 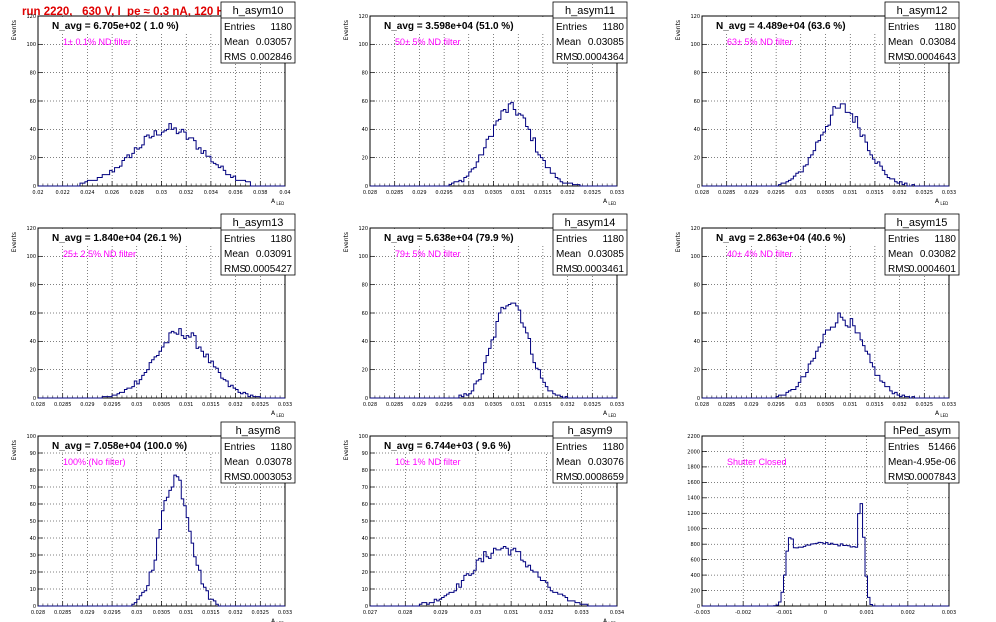 I want to click on stats-value-mean: 0.03082, so click(x=938, y=254).